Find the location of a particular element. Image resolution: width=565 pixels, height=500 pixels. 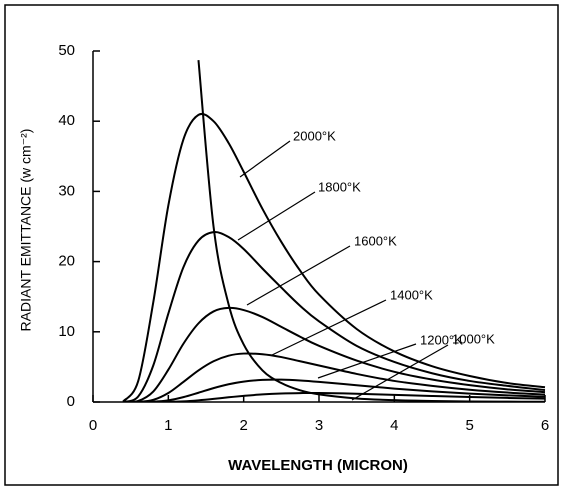

y-tick-label: 30 is located at coordinates (66, 190).